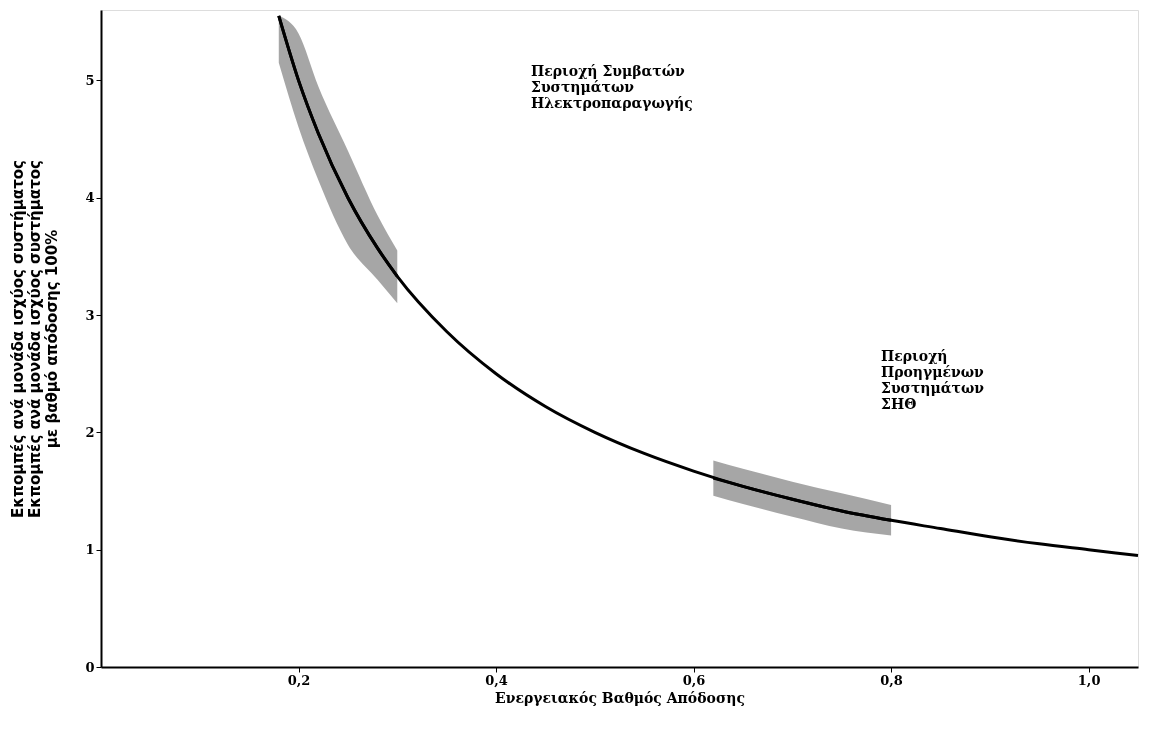 This screenshot has height=733, width=1174. What do you see at coordinates (933, 380) in the screenshot?
I see `annotation: Περιοχή Προηγμένων Συστημάτων ΣΗΘ` at bounding box center [933, 380].